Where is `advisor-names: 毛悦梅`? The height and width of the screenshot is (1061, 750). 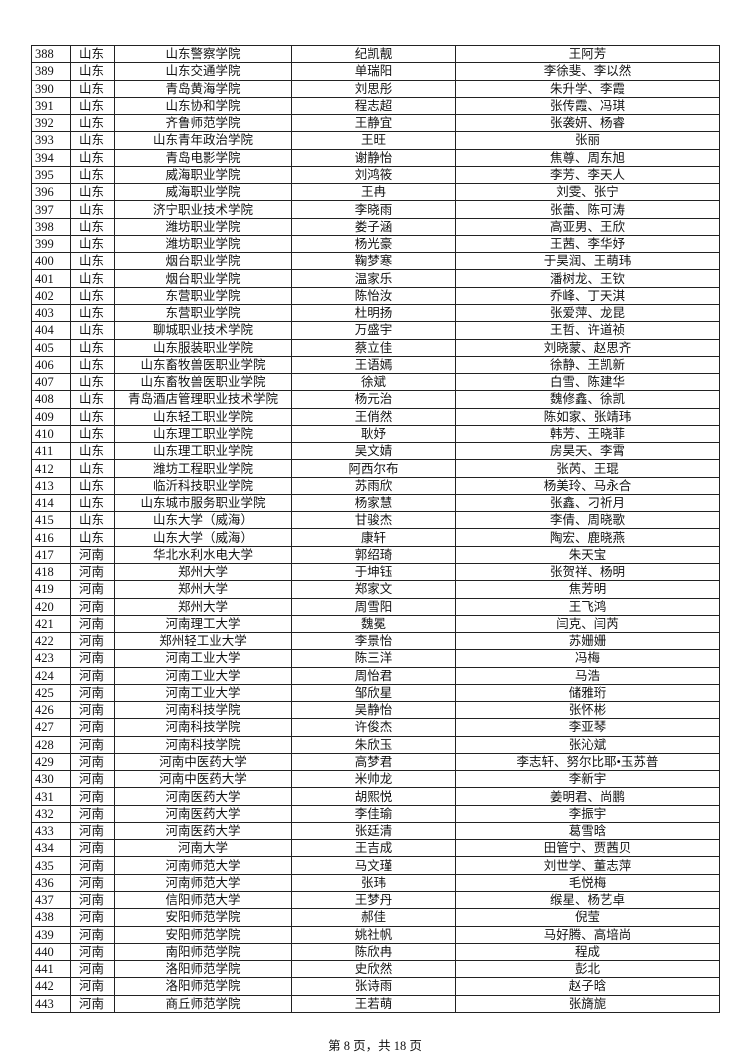
advisor-names: 毛悦梅 is located at coordinates (587, 883).